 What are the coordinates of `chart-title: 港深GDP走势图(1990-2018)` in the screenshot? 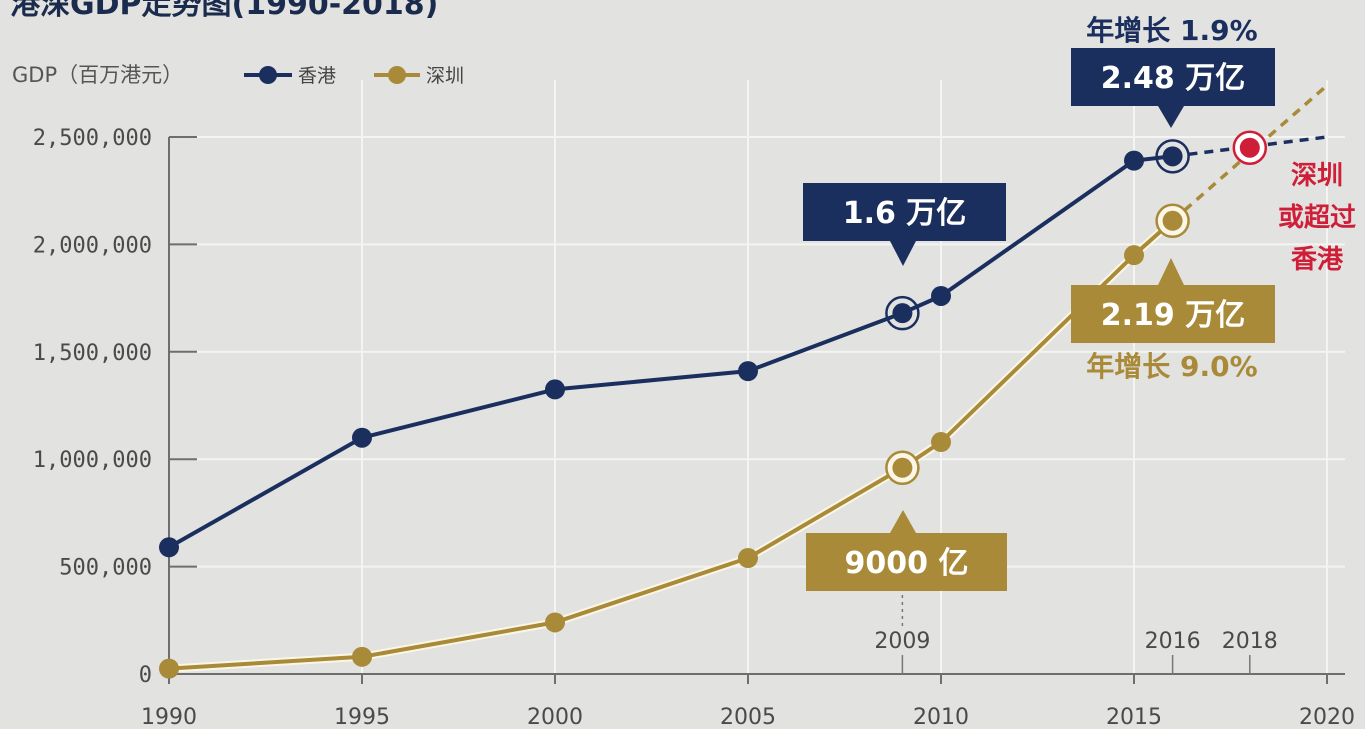 It's located at (224, 11).